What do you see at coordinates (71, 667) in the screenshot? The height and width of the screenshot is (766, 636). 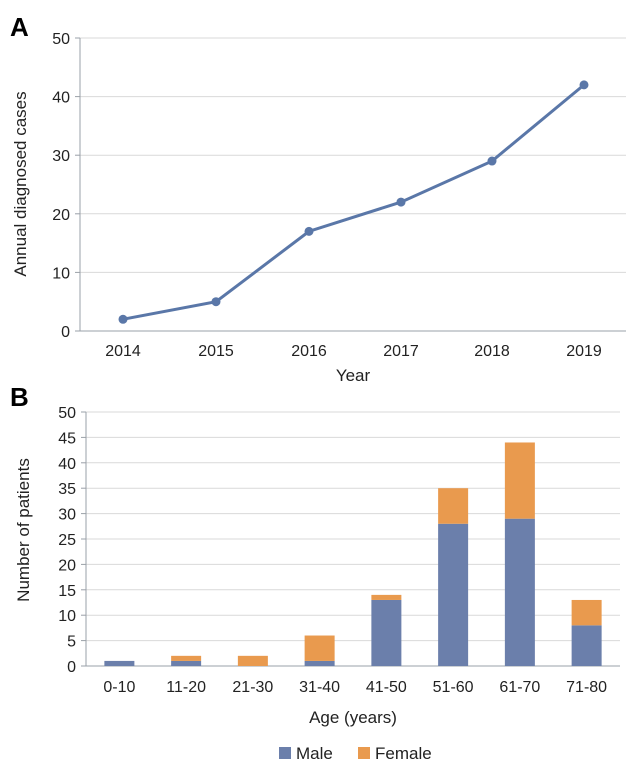 I see `panel-b-y-tick-label: 0` at bounding box center [71, 667].